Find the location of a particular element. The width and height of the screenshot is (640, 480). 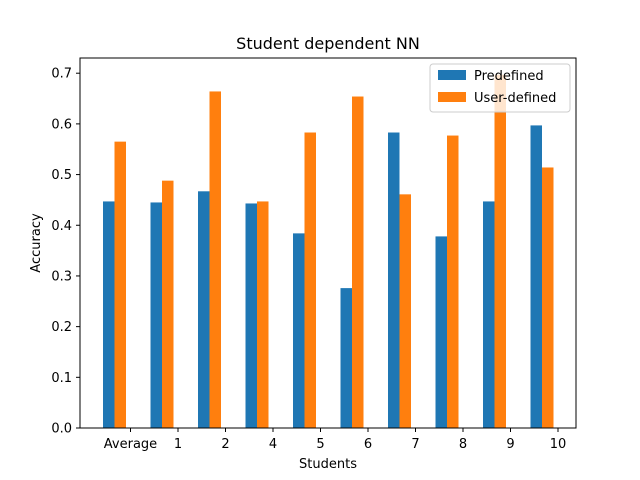

x-tick-label-9: 9 is located at coordinates (510, 444).